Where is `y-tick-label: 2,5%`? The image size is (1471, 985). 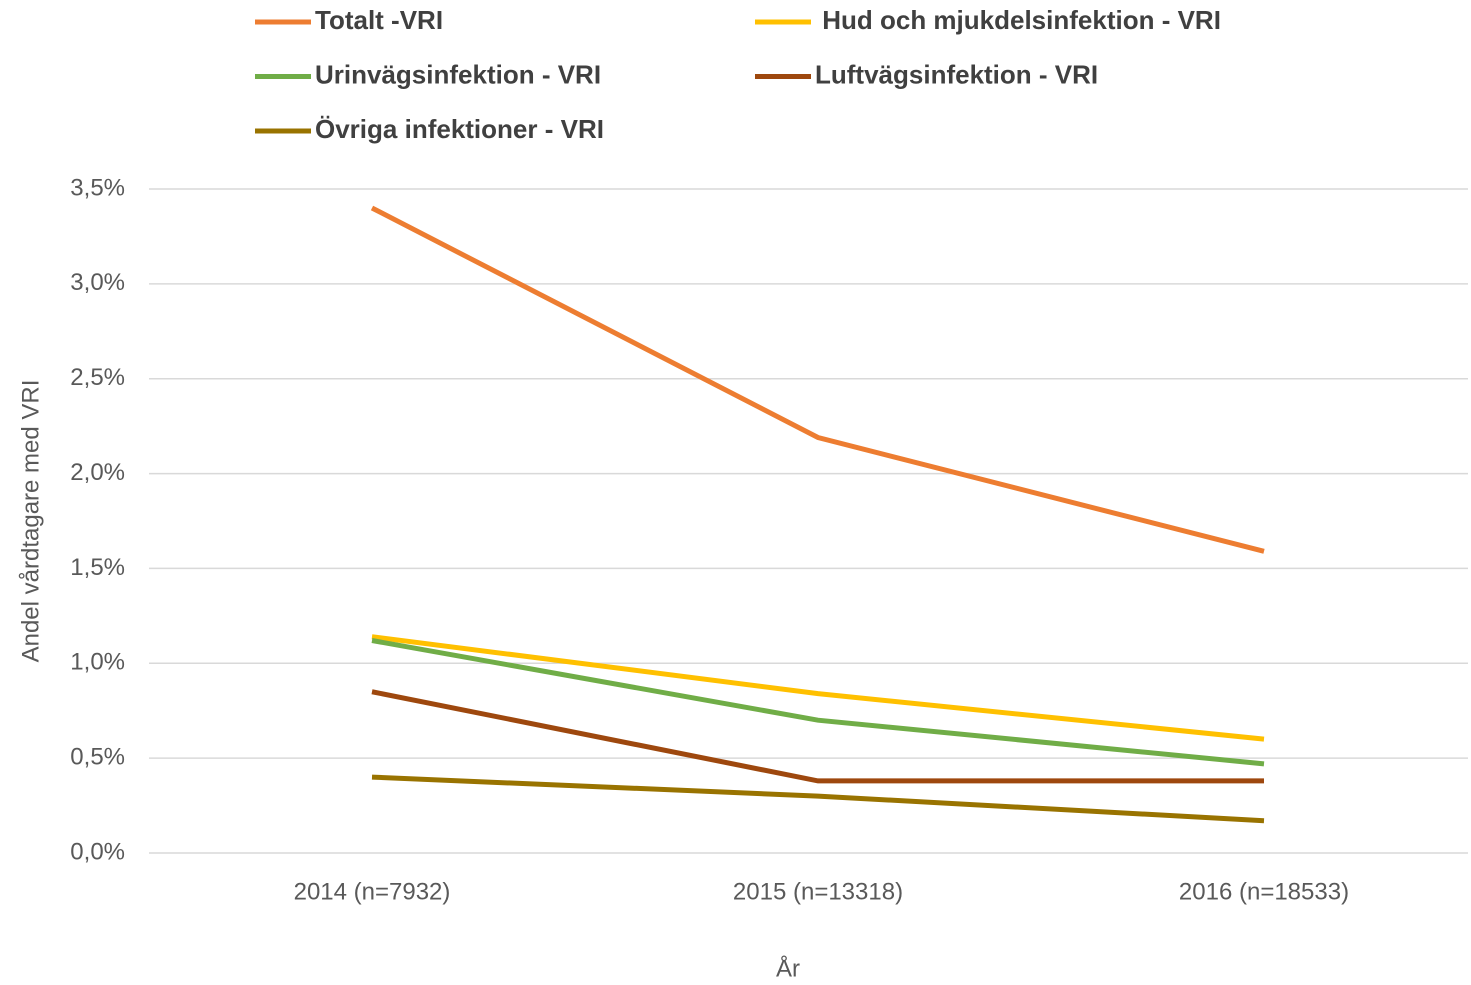 y-tick-label: 2,5% is located at coordinates (97, 377).